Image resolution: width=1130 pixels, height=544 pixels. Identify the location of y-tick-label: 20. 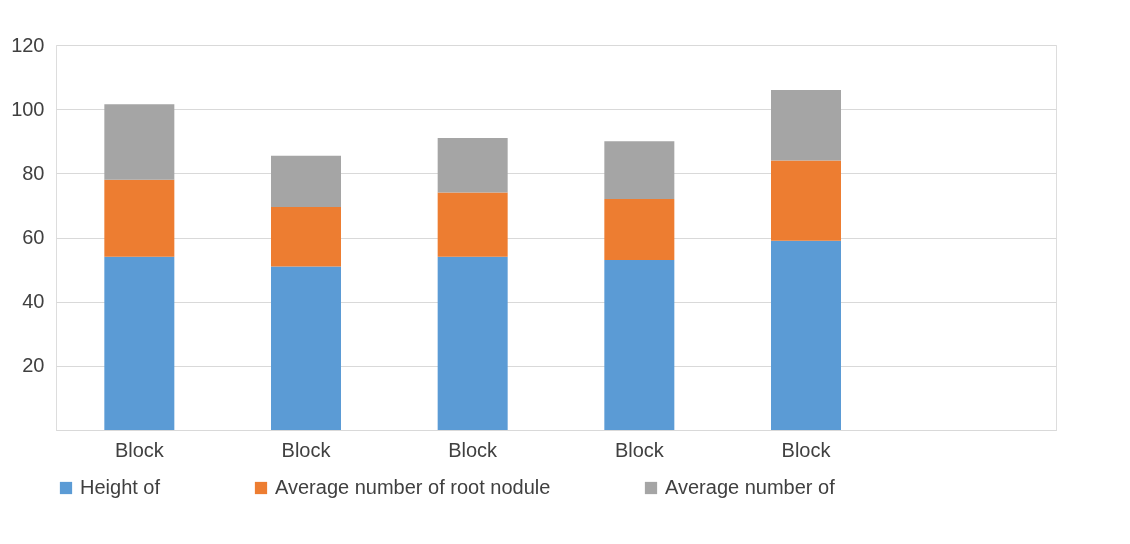
(33, 365).